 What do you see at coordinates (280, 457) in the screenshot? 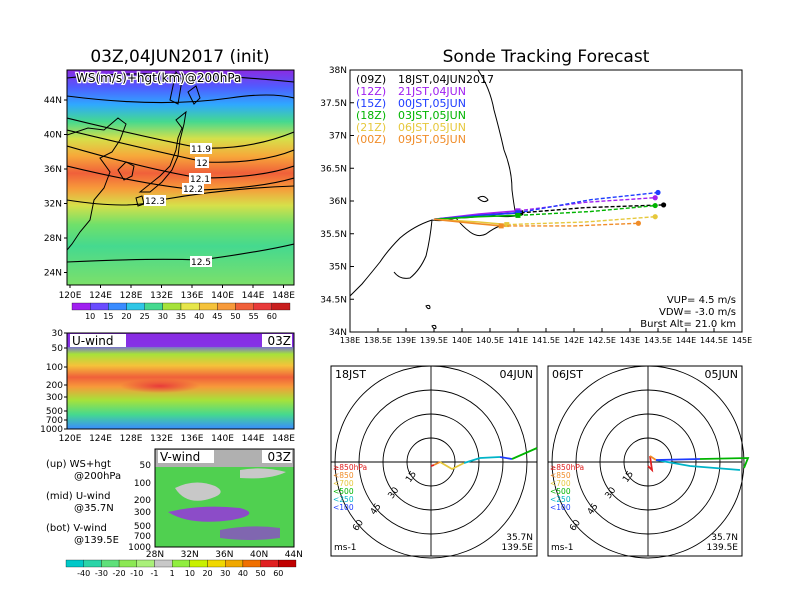
I see `vwind-time: 03Z` at bounding box center [280, 457].